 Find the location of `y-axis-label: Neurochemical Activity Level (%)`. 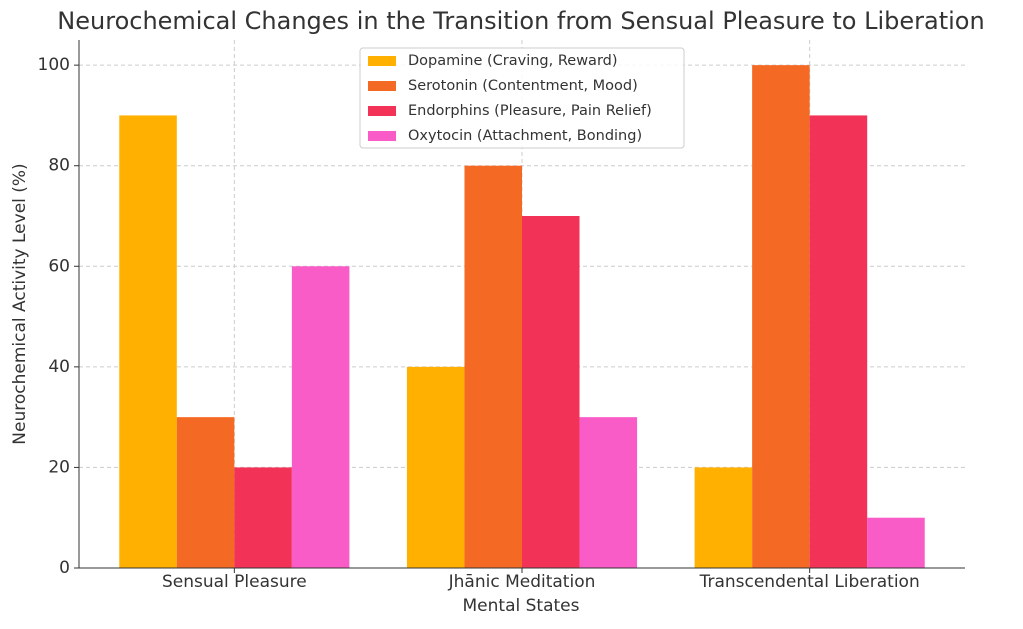

y-axis-label: Neurochemical Activity Level (%) is located at coordinates (20, 303).